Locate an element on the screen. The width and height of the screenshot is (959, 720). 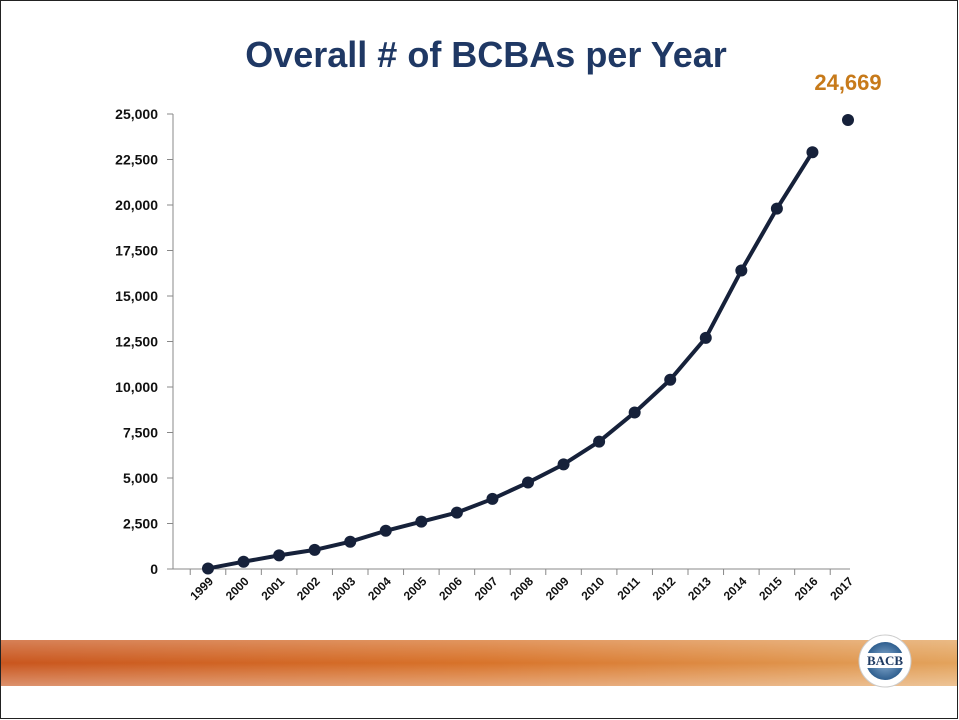
y-tick-label: 10,000 is located at coordinates (136, 387).